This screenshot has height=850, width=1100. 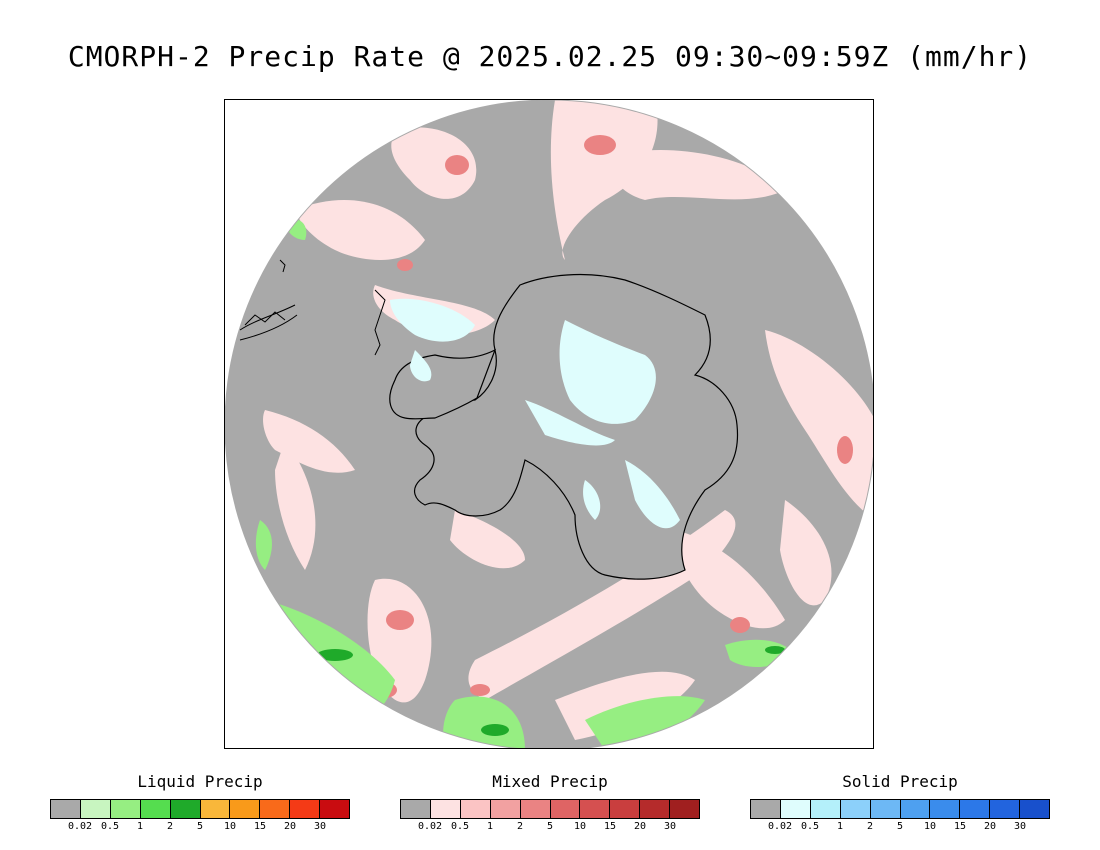 What do you see at coordinates (535, 413) in the screenshot?
I see `solid-areas` at bounding box center [535, 413].